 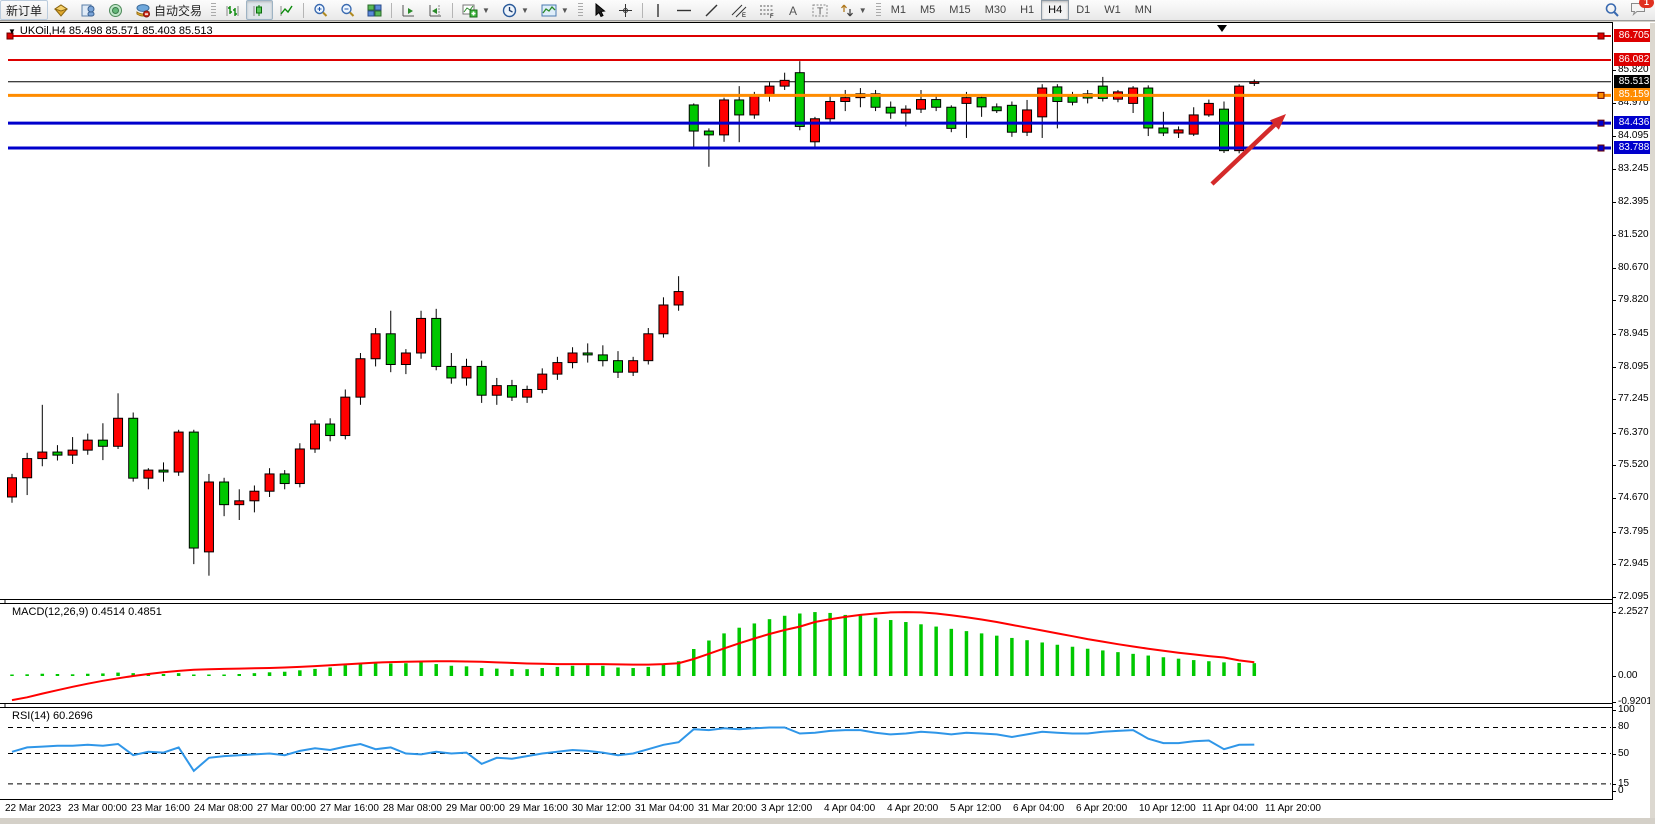 I want to click on annotation-arrow-shaft, so click(x=1245, y=152).